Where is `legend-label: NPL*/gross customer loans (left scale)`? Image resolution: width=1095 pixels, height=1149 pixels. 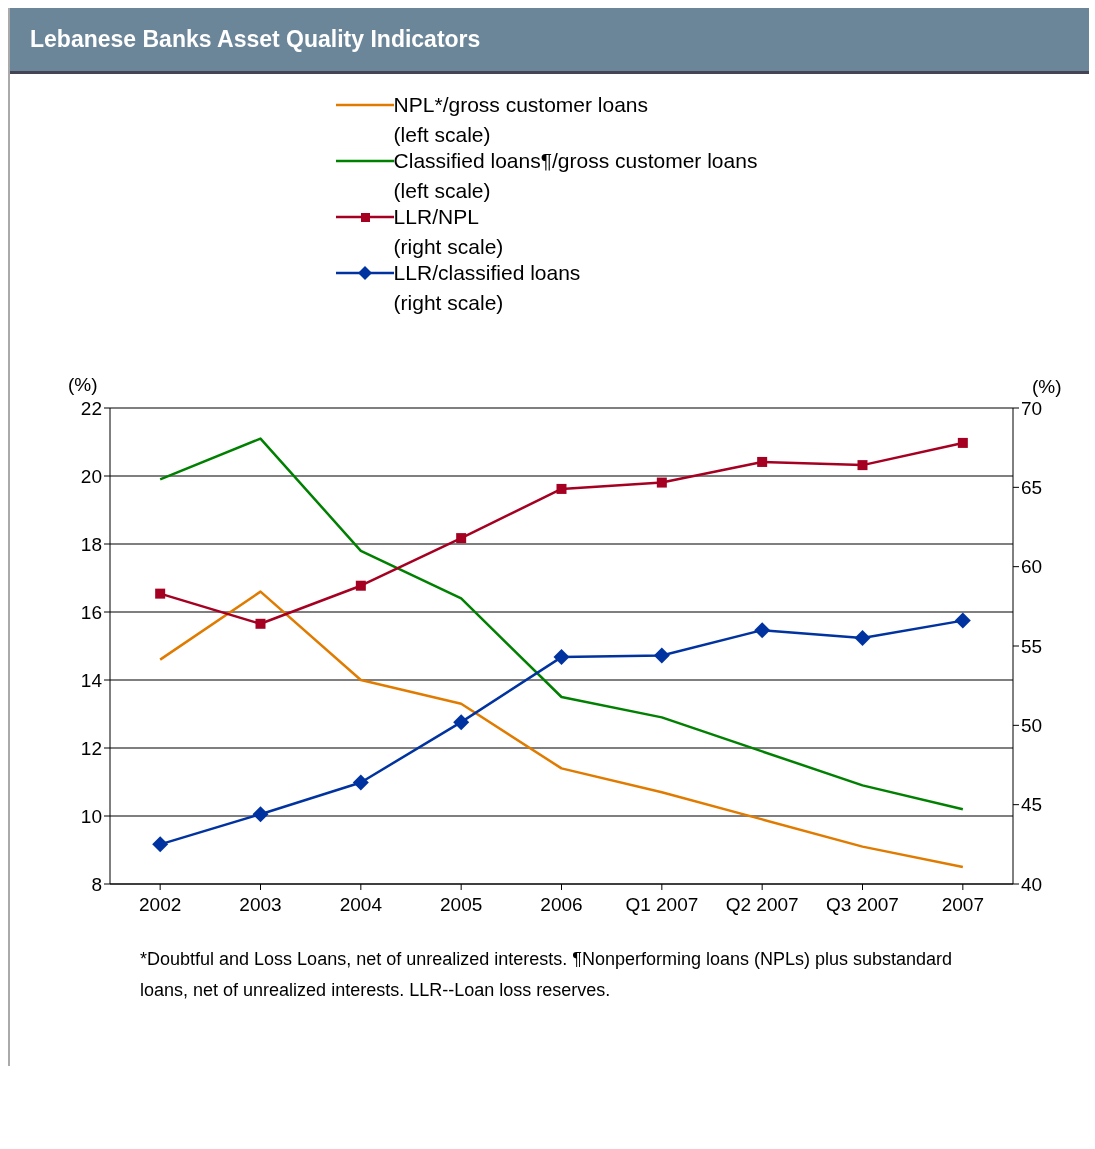 legend-label: NPL*/gross customer loans (left scale) is located at coordinates (521, 120).